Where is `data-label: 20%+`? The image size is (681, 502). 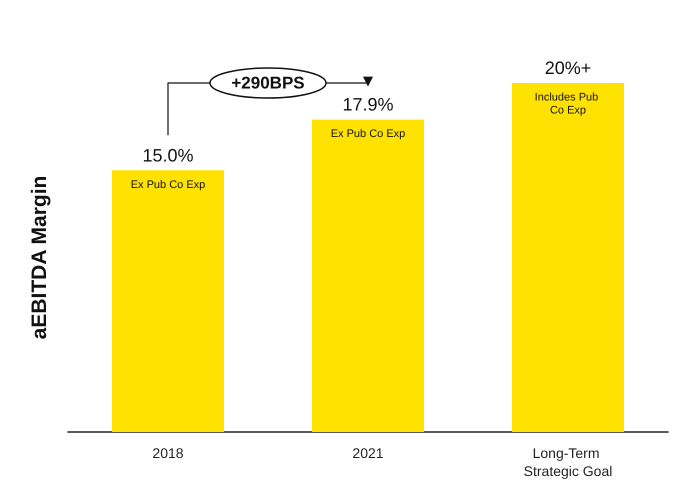
data-label: 20%+ is located at coordinates (568, 68).